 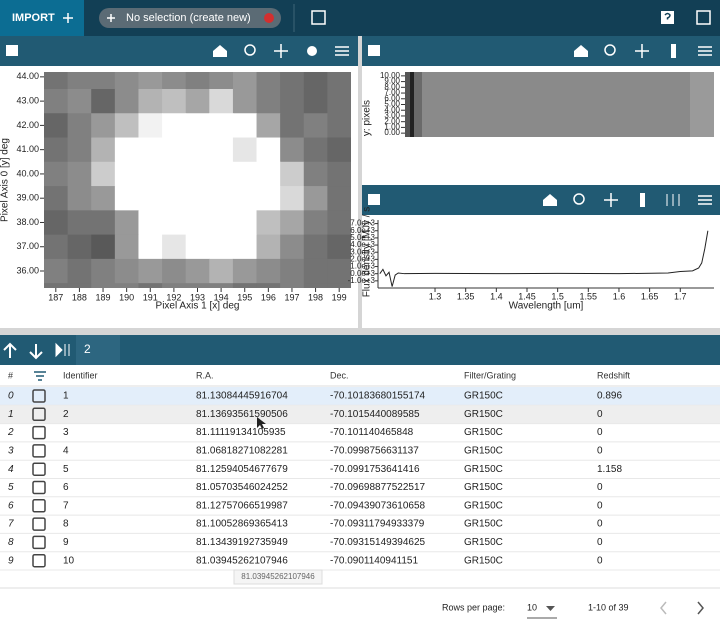 What do you see at coordinates (435, 296) in the screenshot?
I see `x-tick-label: 1.3` at bounding box center [435, 296].